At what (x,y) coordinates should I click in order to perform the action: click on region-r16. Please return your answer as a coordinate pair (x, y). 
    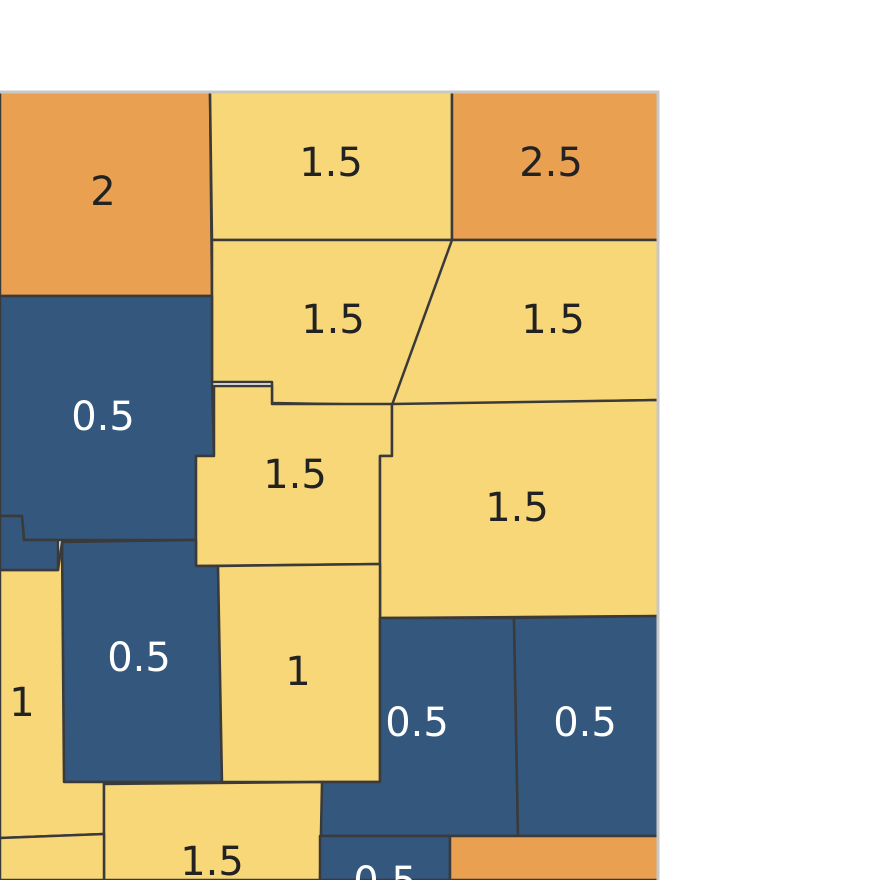
    Looking at the image, I should click on (554, 857).